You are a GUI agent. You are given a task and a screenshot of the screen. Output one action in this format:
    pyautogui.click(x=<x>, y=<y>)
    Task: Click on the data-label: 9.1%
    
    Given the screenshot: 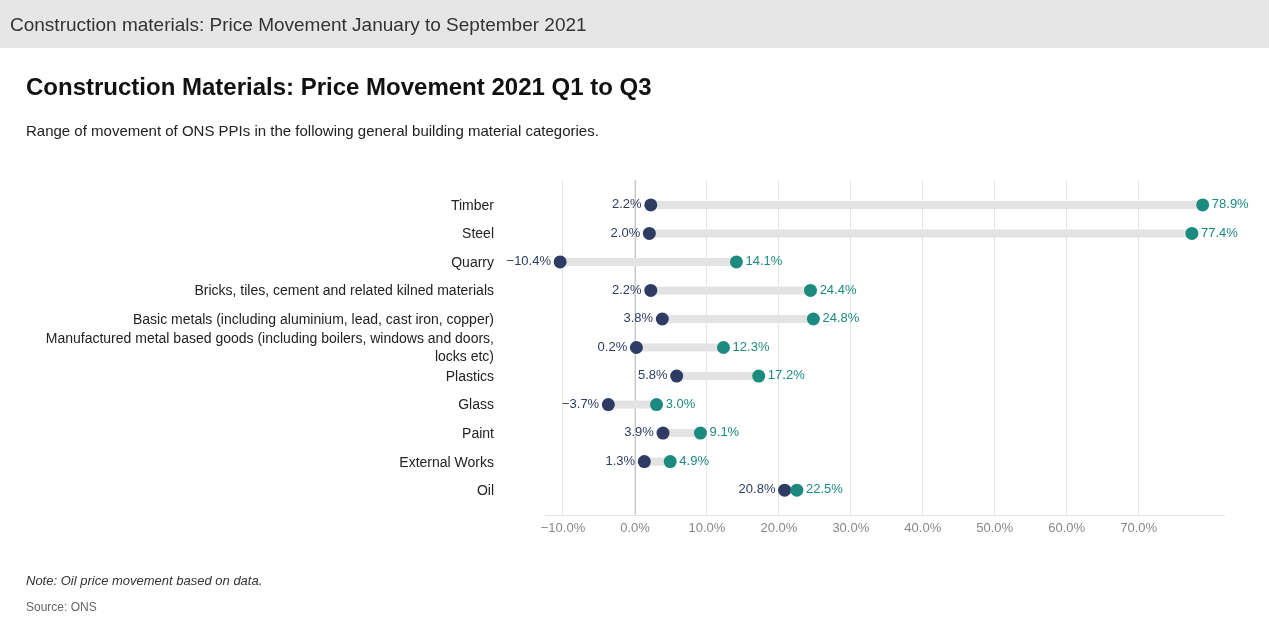 What is the action you would take?
    pyautogui.click(x=724, y=432)
    